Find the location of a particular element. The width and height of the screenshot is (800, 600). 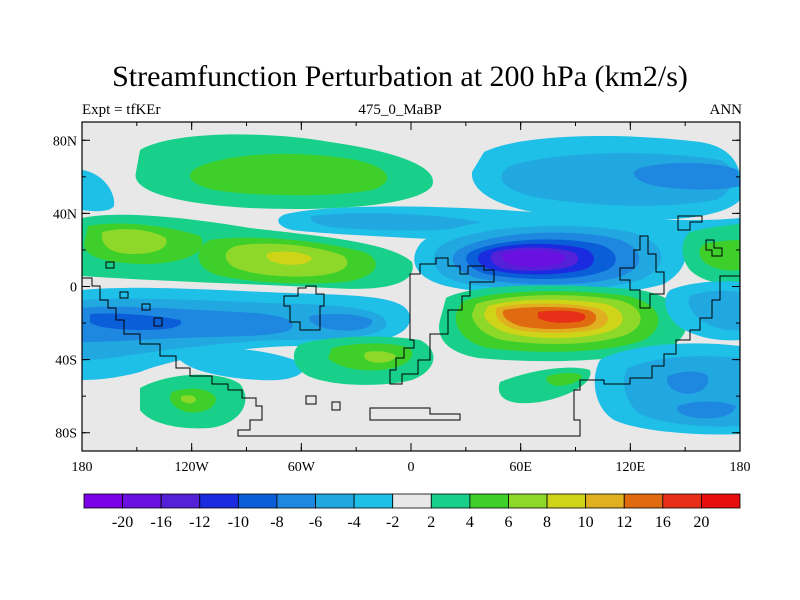

colorbar-label: -10 is located at coordinates (238, 522).